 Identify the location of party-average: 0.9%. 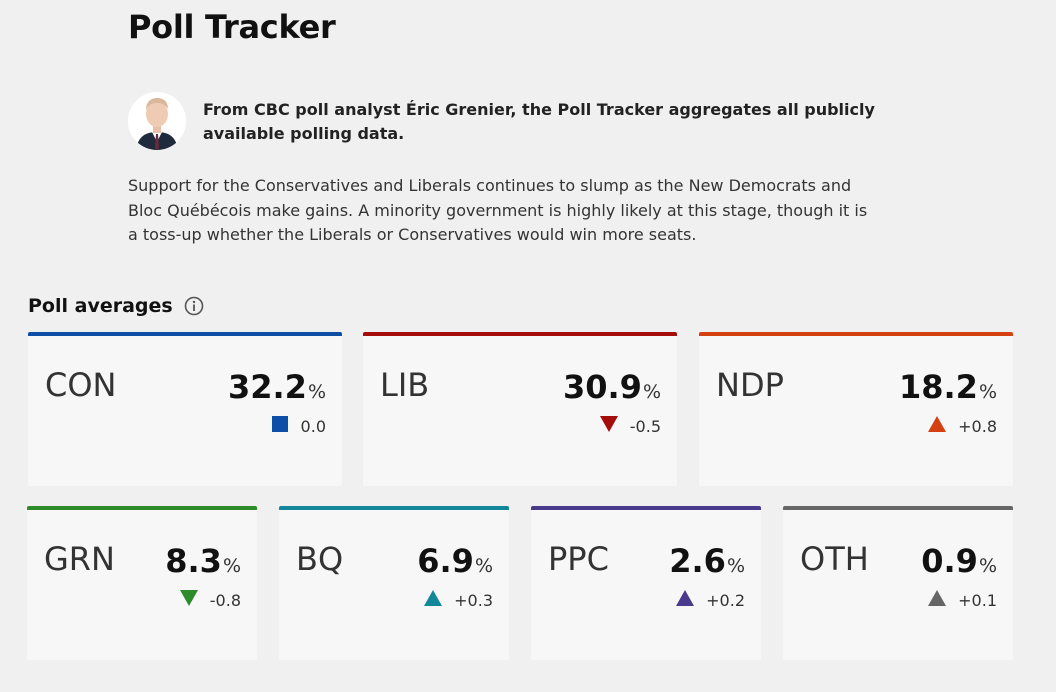
(959, 564).